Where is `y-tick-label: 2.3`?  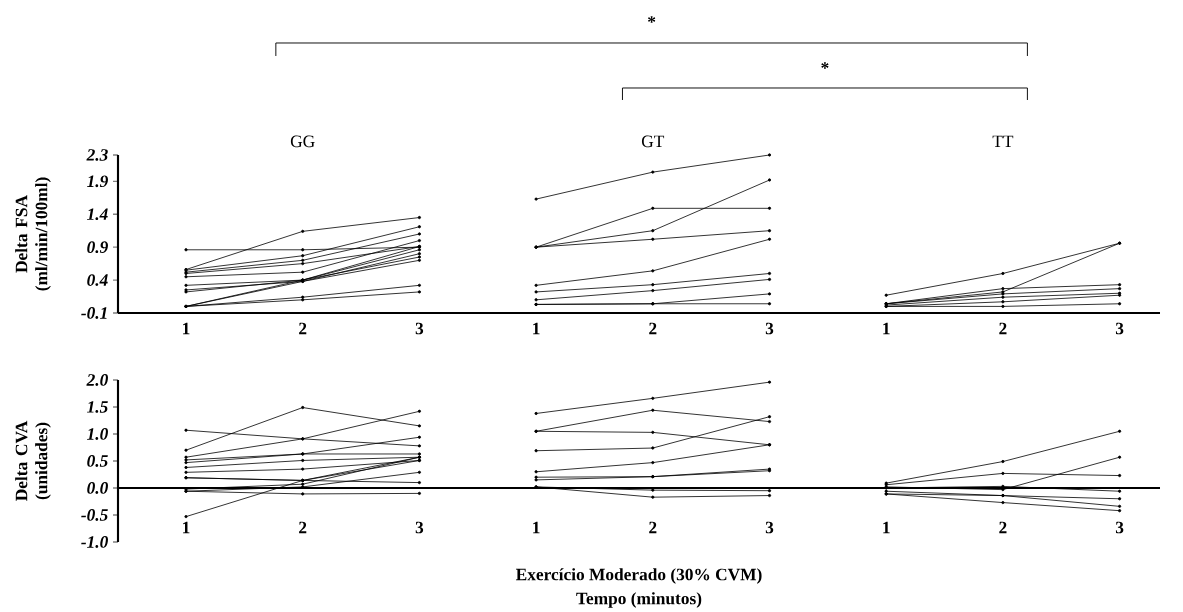 y-tick-label: 2.3 is located at coordinates (97, 154).